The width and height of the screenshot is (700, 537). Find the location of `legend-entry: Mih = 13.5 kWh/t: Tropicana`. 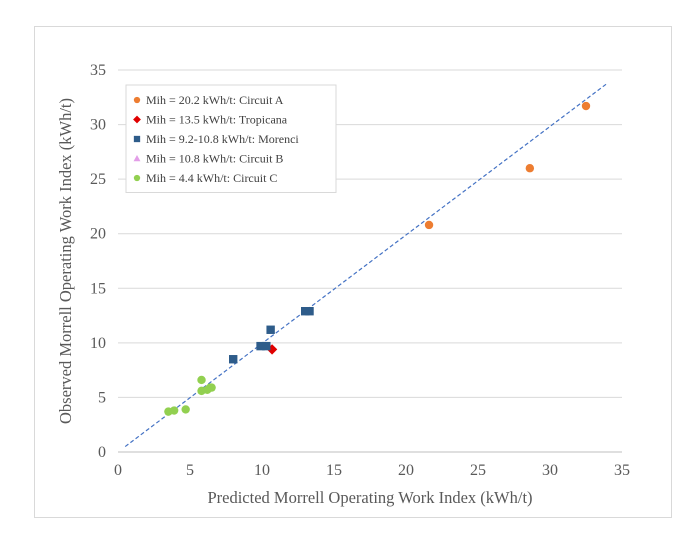

legend-entry: Mih = 13.5 kWh/t: Tropicana is located at coordinates (217, 120).